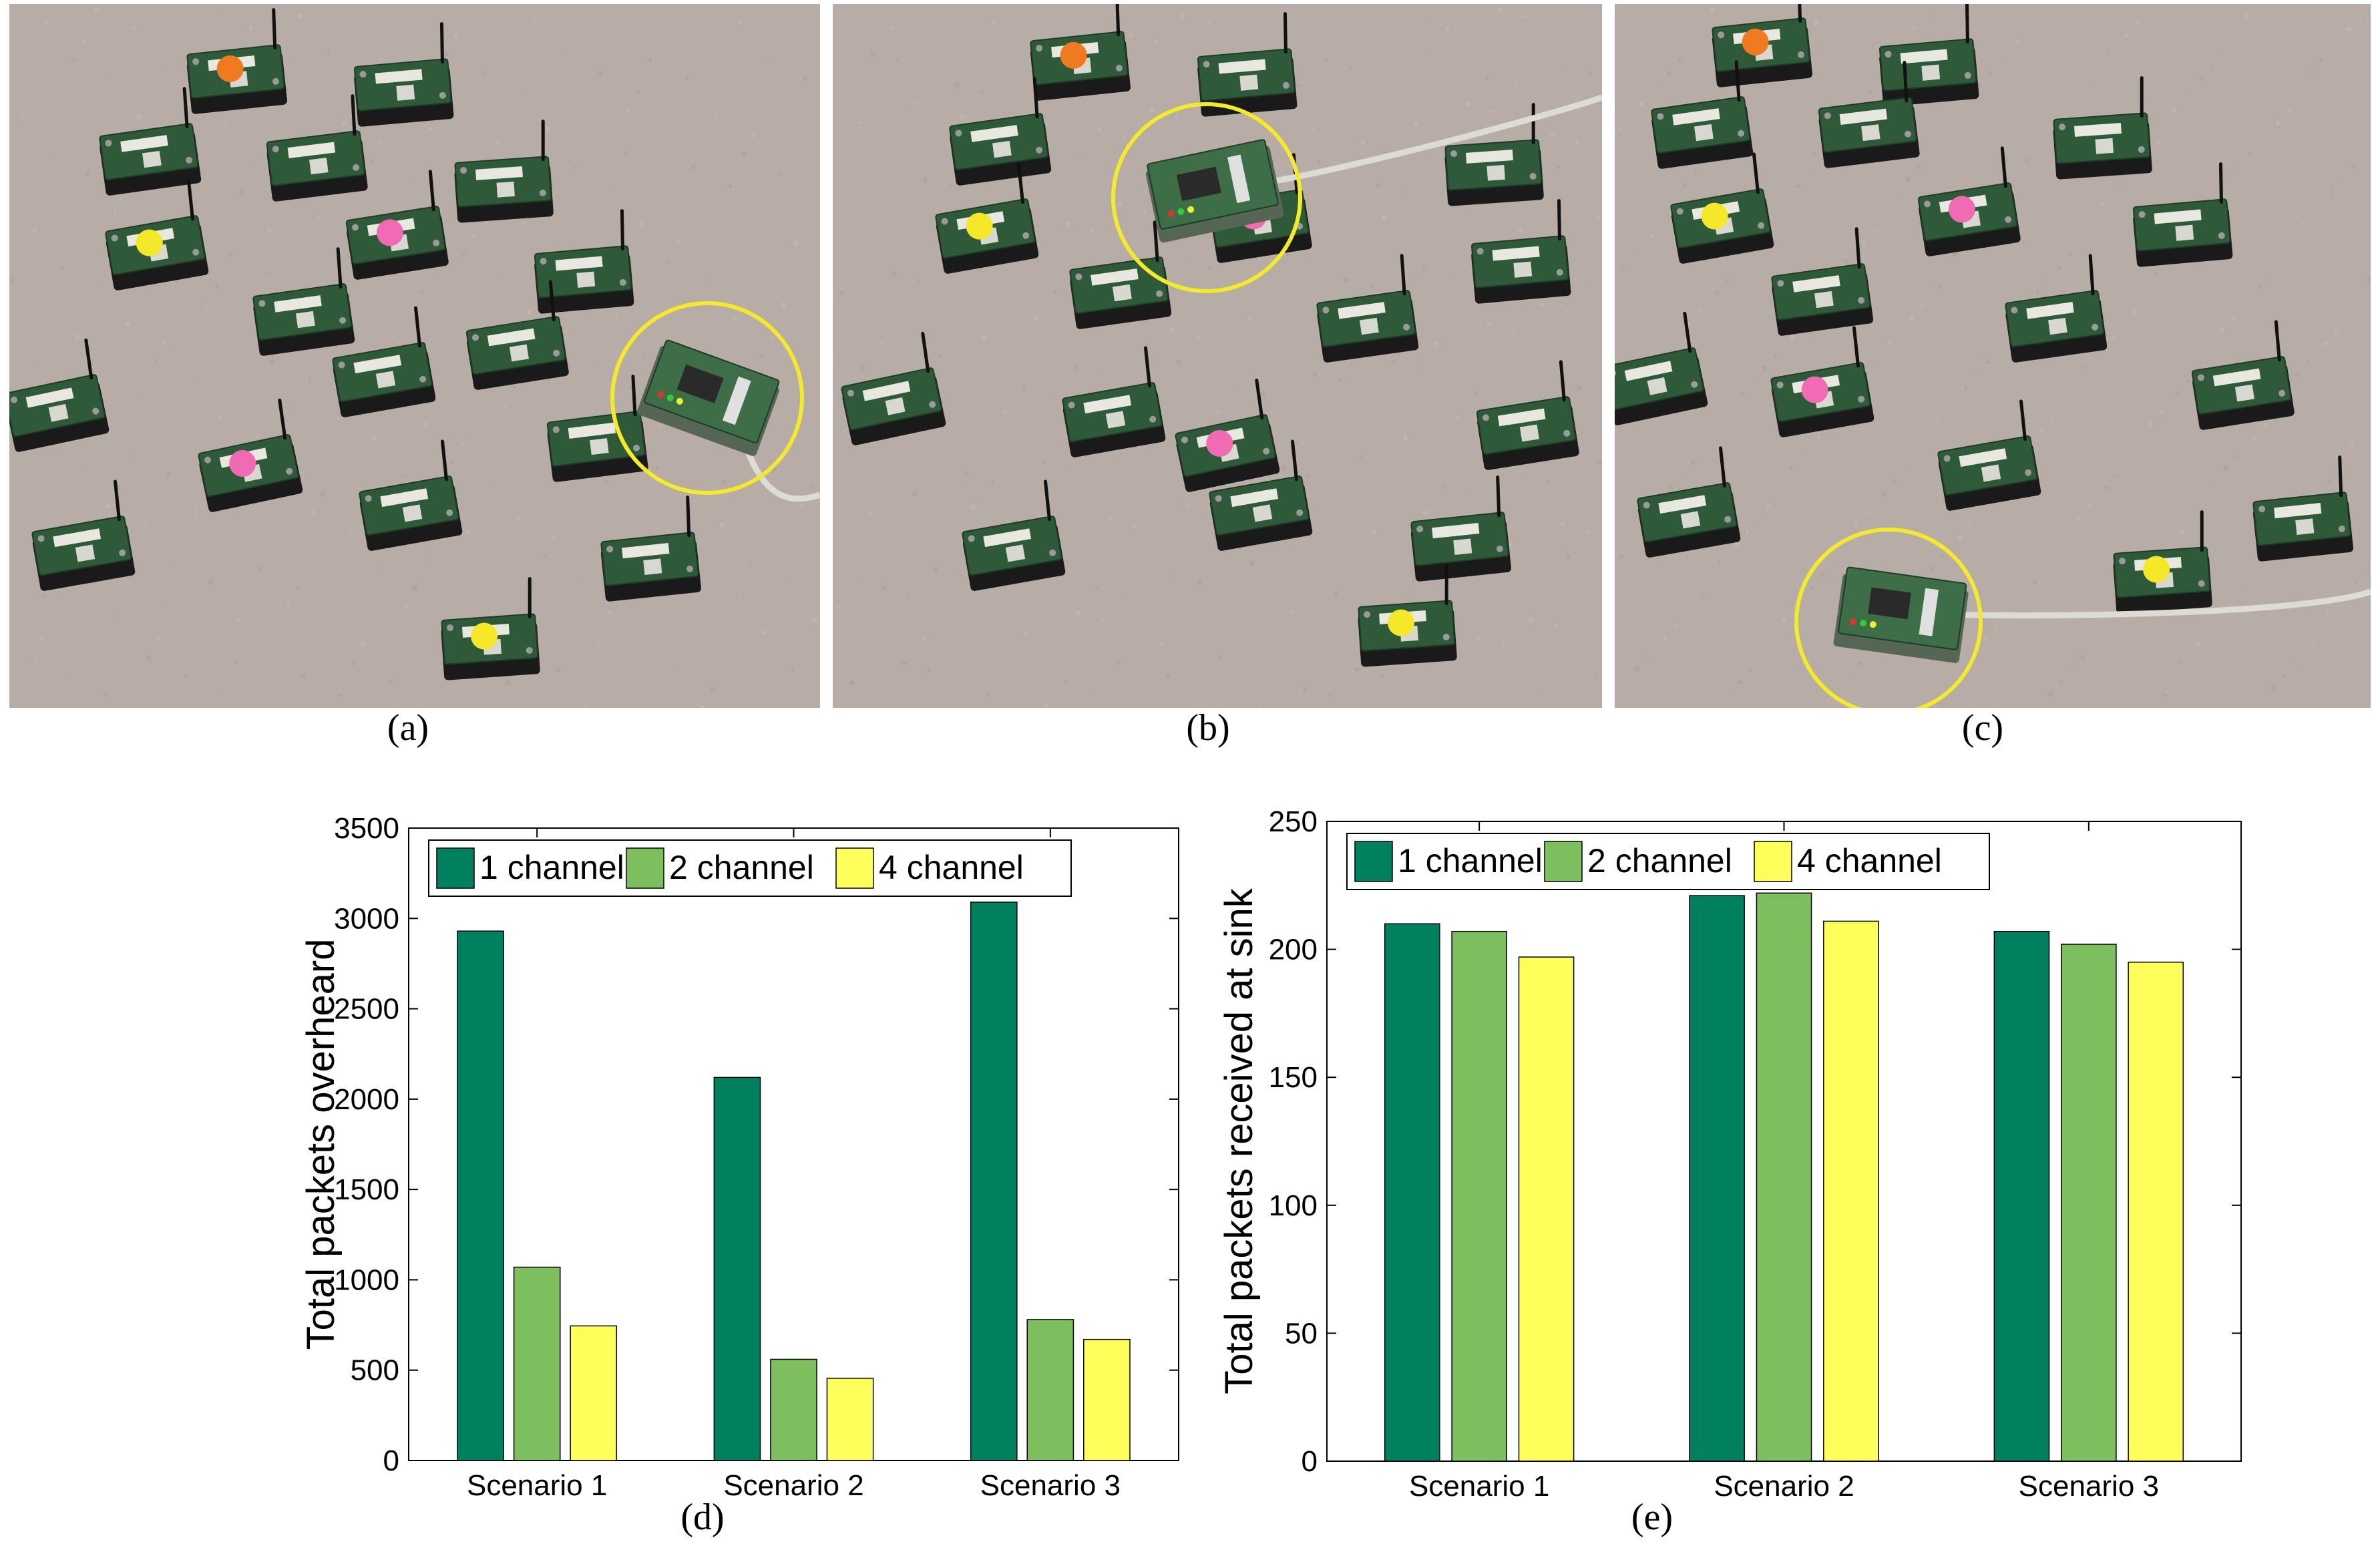  What do you see at coordinates (537, 1485) in the screenshot?
I see `x-tick-label: Scenario 1` at bounding box center [537, 1485].